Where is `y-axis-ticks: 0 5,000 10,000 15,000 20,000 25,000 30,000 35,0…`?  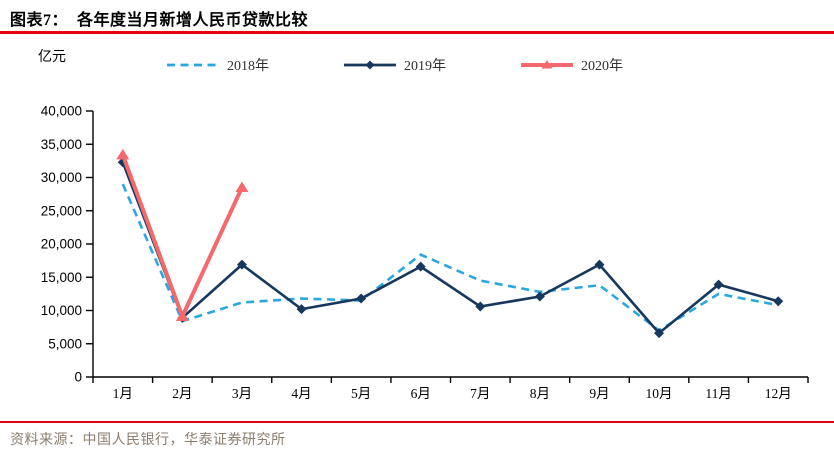
y-axis-ticks: 0 5,000 10,000 15,000 20,000 25,000 30,000 35,0… is located at coordinates (67, 244).